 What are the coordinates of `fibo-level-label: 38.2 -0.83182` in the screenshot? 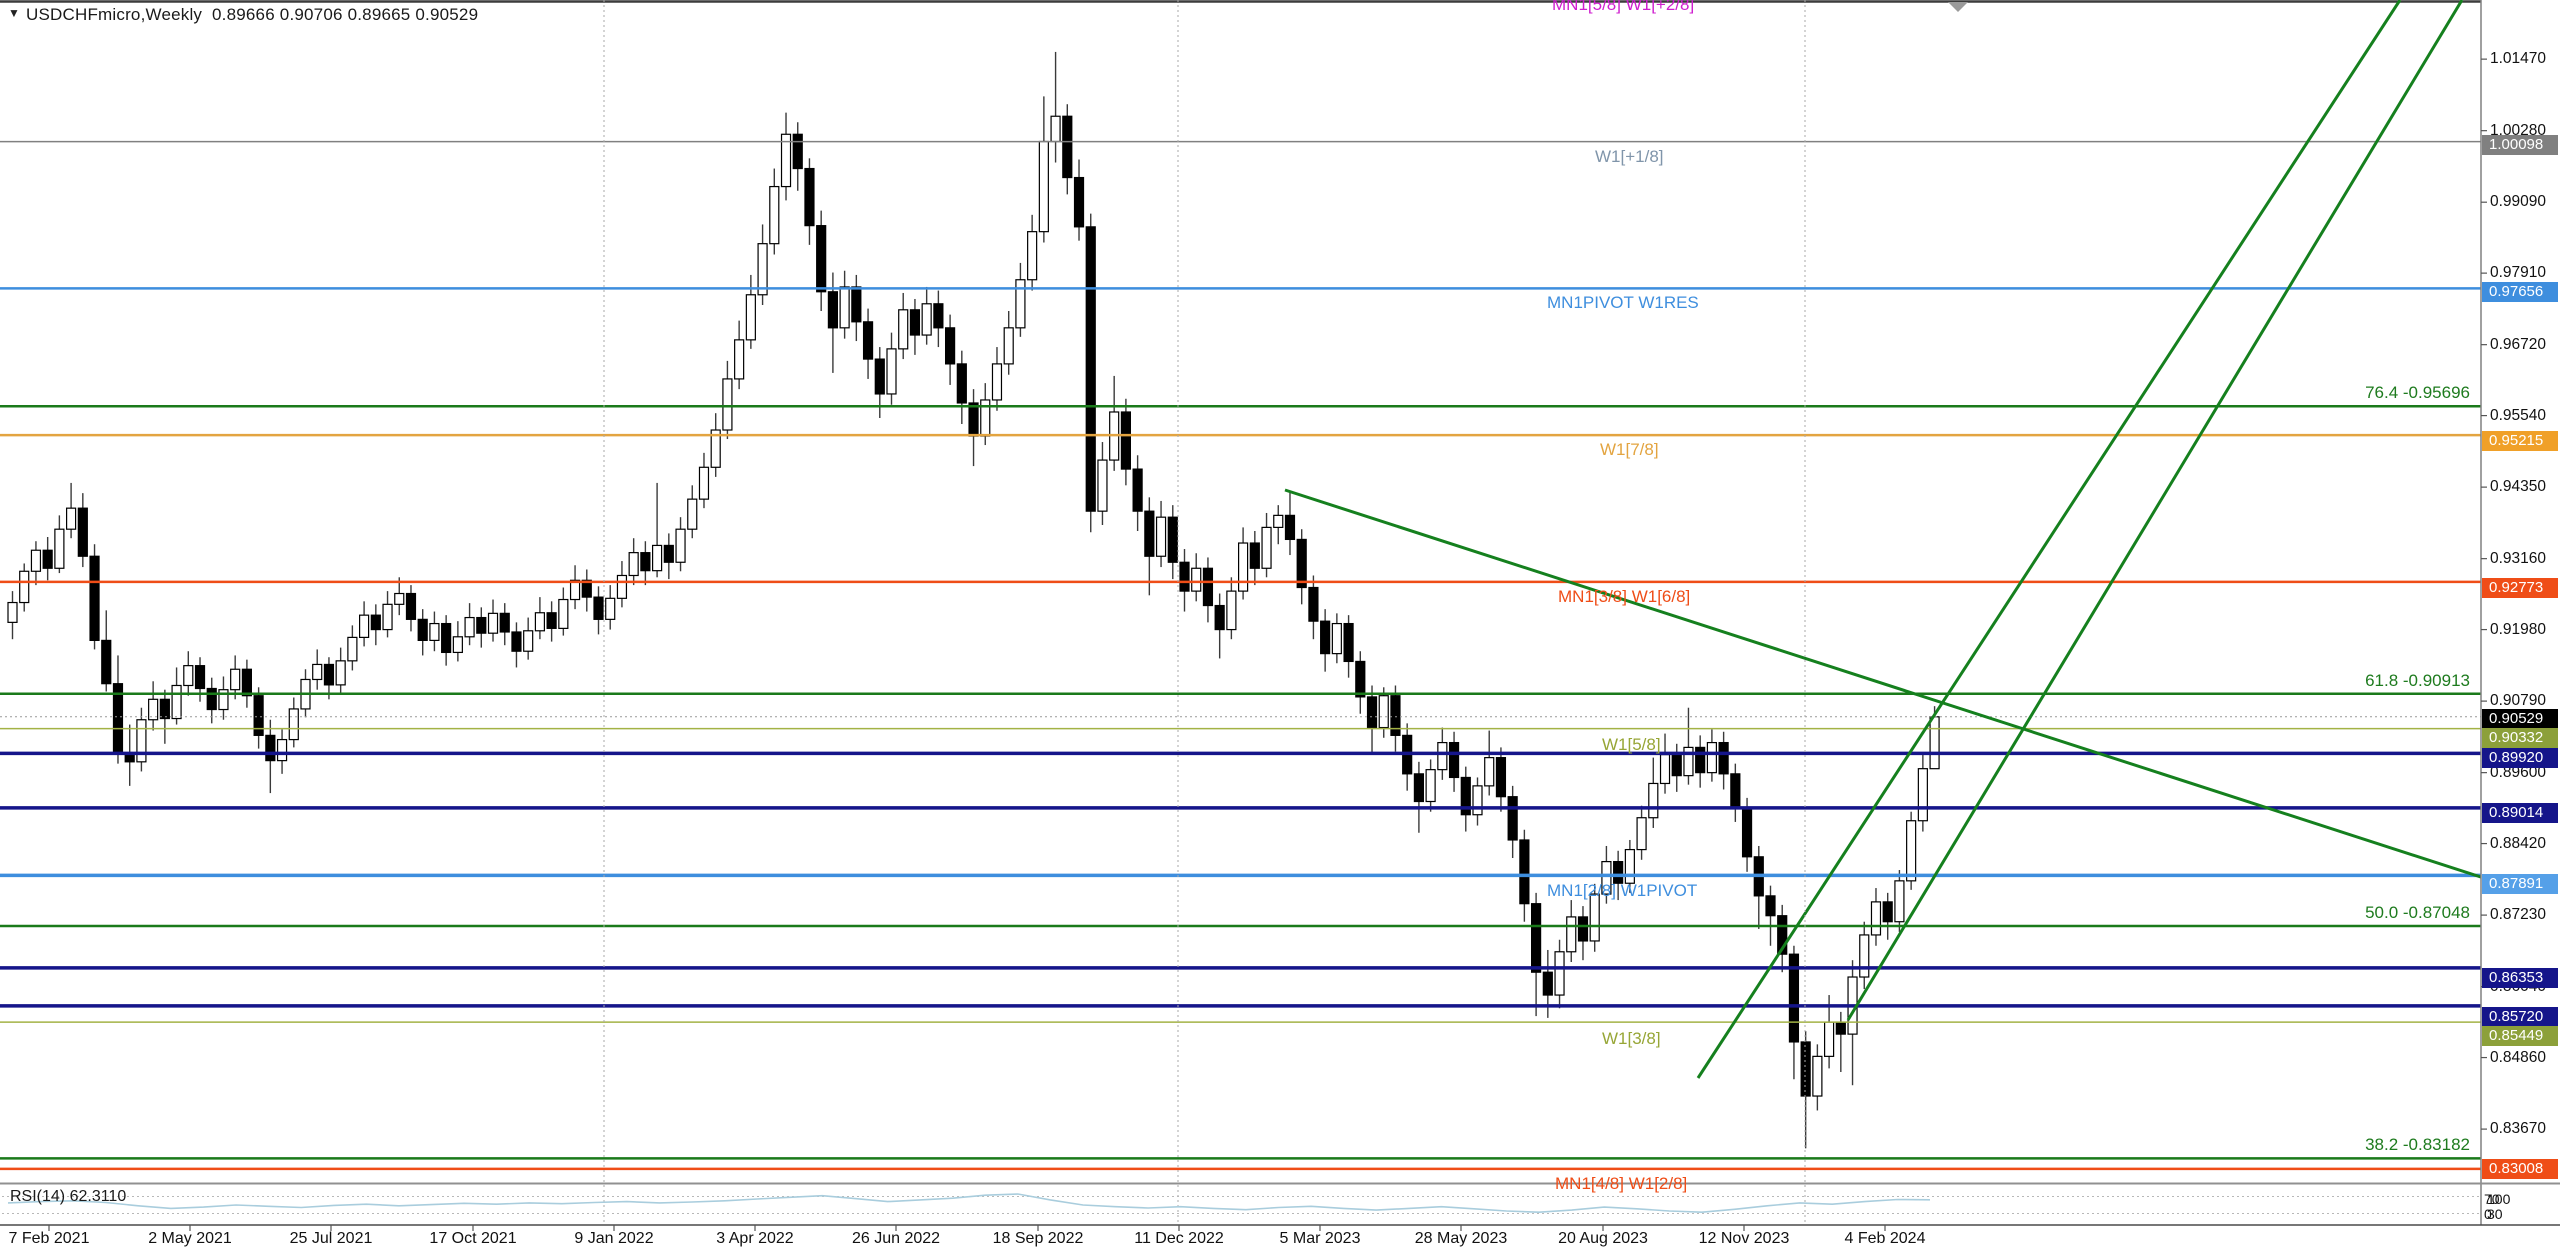 It's located at (2417, 1144).